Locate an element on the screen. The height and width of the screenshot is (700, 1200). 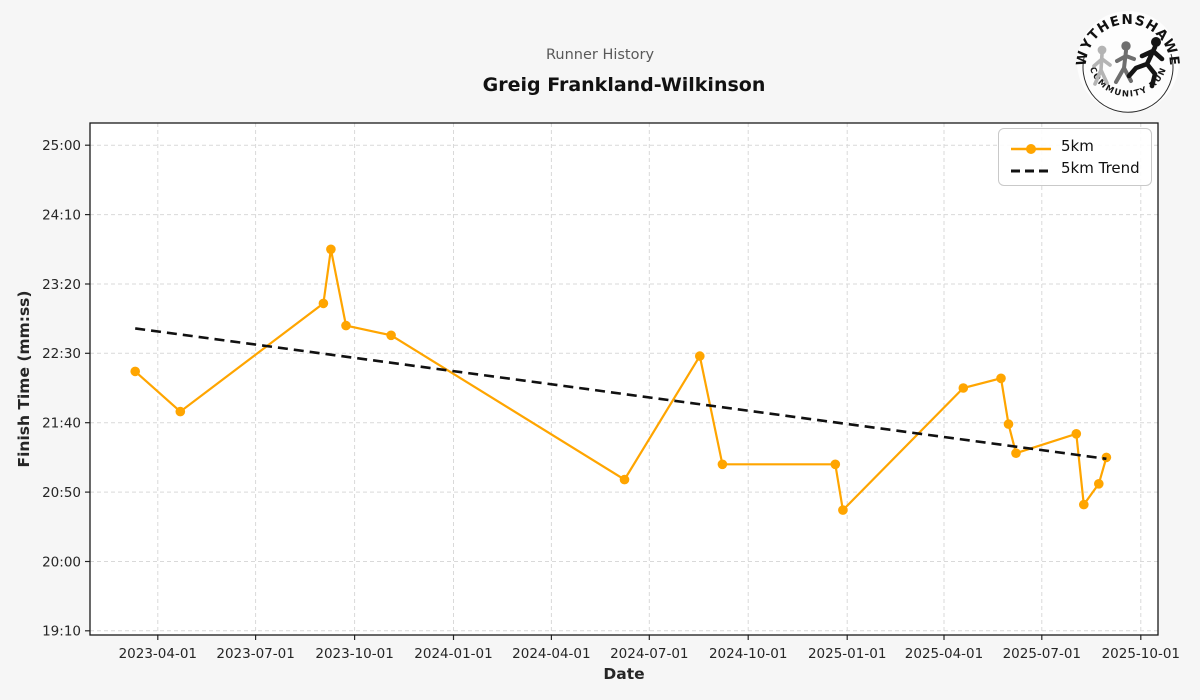
y-tick-label: 19:10 is located at coordinates (61, 632).